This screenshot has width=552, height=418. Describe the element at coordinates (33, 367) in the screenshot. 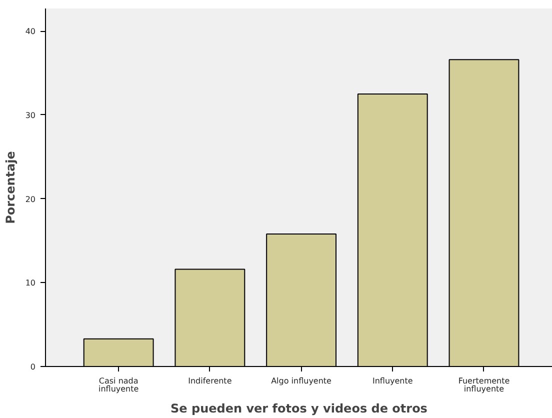

I see `y-tick-label: 0` at that location.